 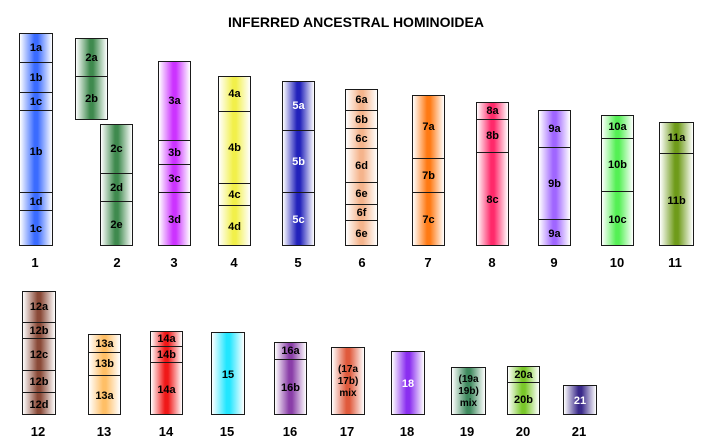 I want to click on chromosome-band: 11b, so click(x=676, y=199).